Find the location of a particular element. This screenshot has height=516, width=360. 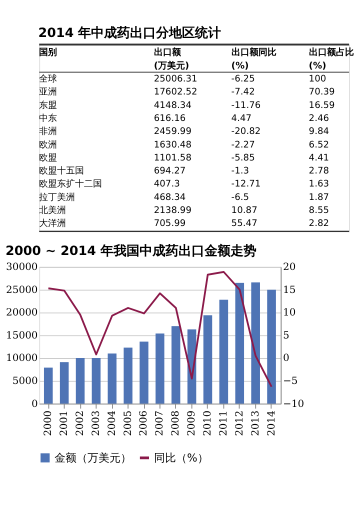

data-label: 694.27 is located at coordinates (170, 171).